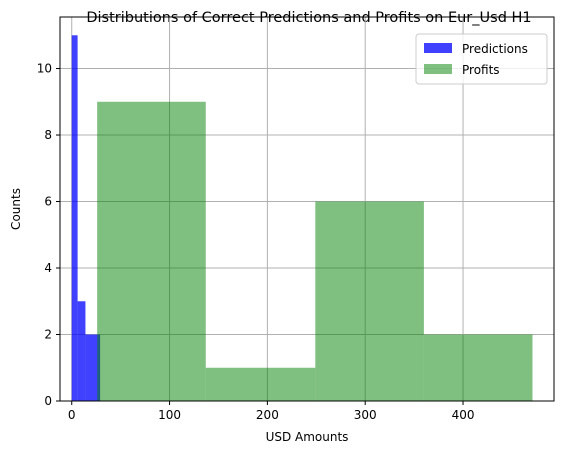 Image resolution: width=571 pixels, height=453 pixels. Describe the element at coordinates (307, 437) in the screenshot. I see `x-axis-label: USD Amounts` at that location.